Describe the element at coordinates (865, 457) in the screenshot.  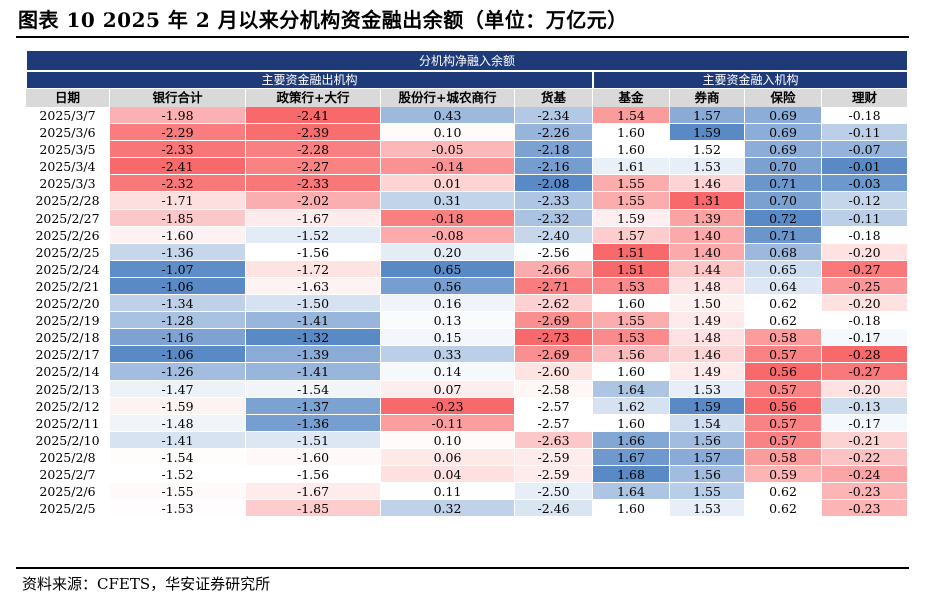
I see `value-cell: -0.22` at that location.